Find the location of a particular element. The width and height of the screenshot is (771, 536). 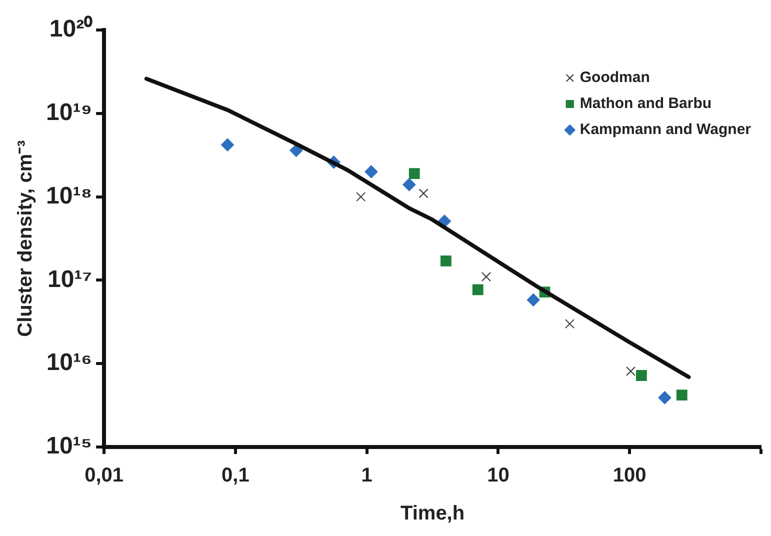

y-tick-label: 10¹⁸ is located at coordinates (69, 196).